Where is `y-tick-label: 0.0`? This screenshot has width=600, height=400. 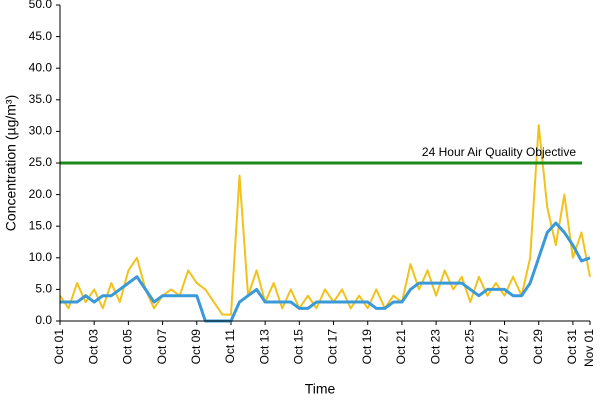 y-tick-label: 0.0 is located at coordinates (43, 320).